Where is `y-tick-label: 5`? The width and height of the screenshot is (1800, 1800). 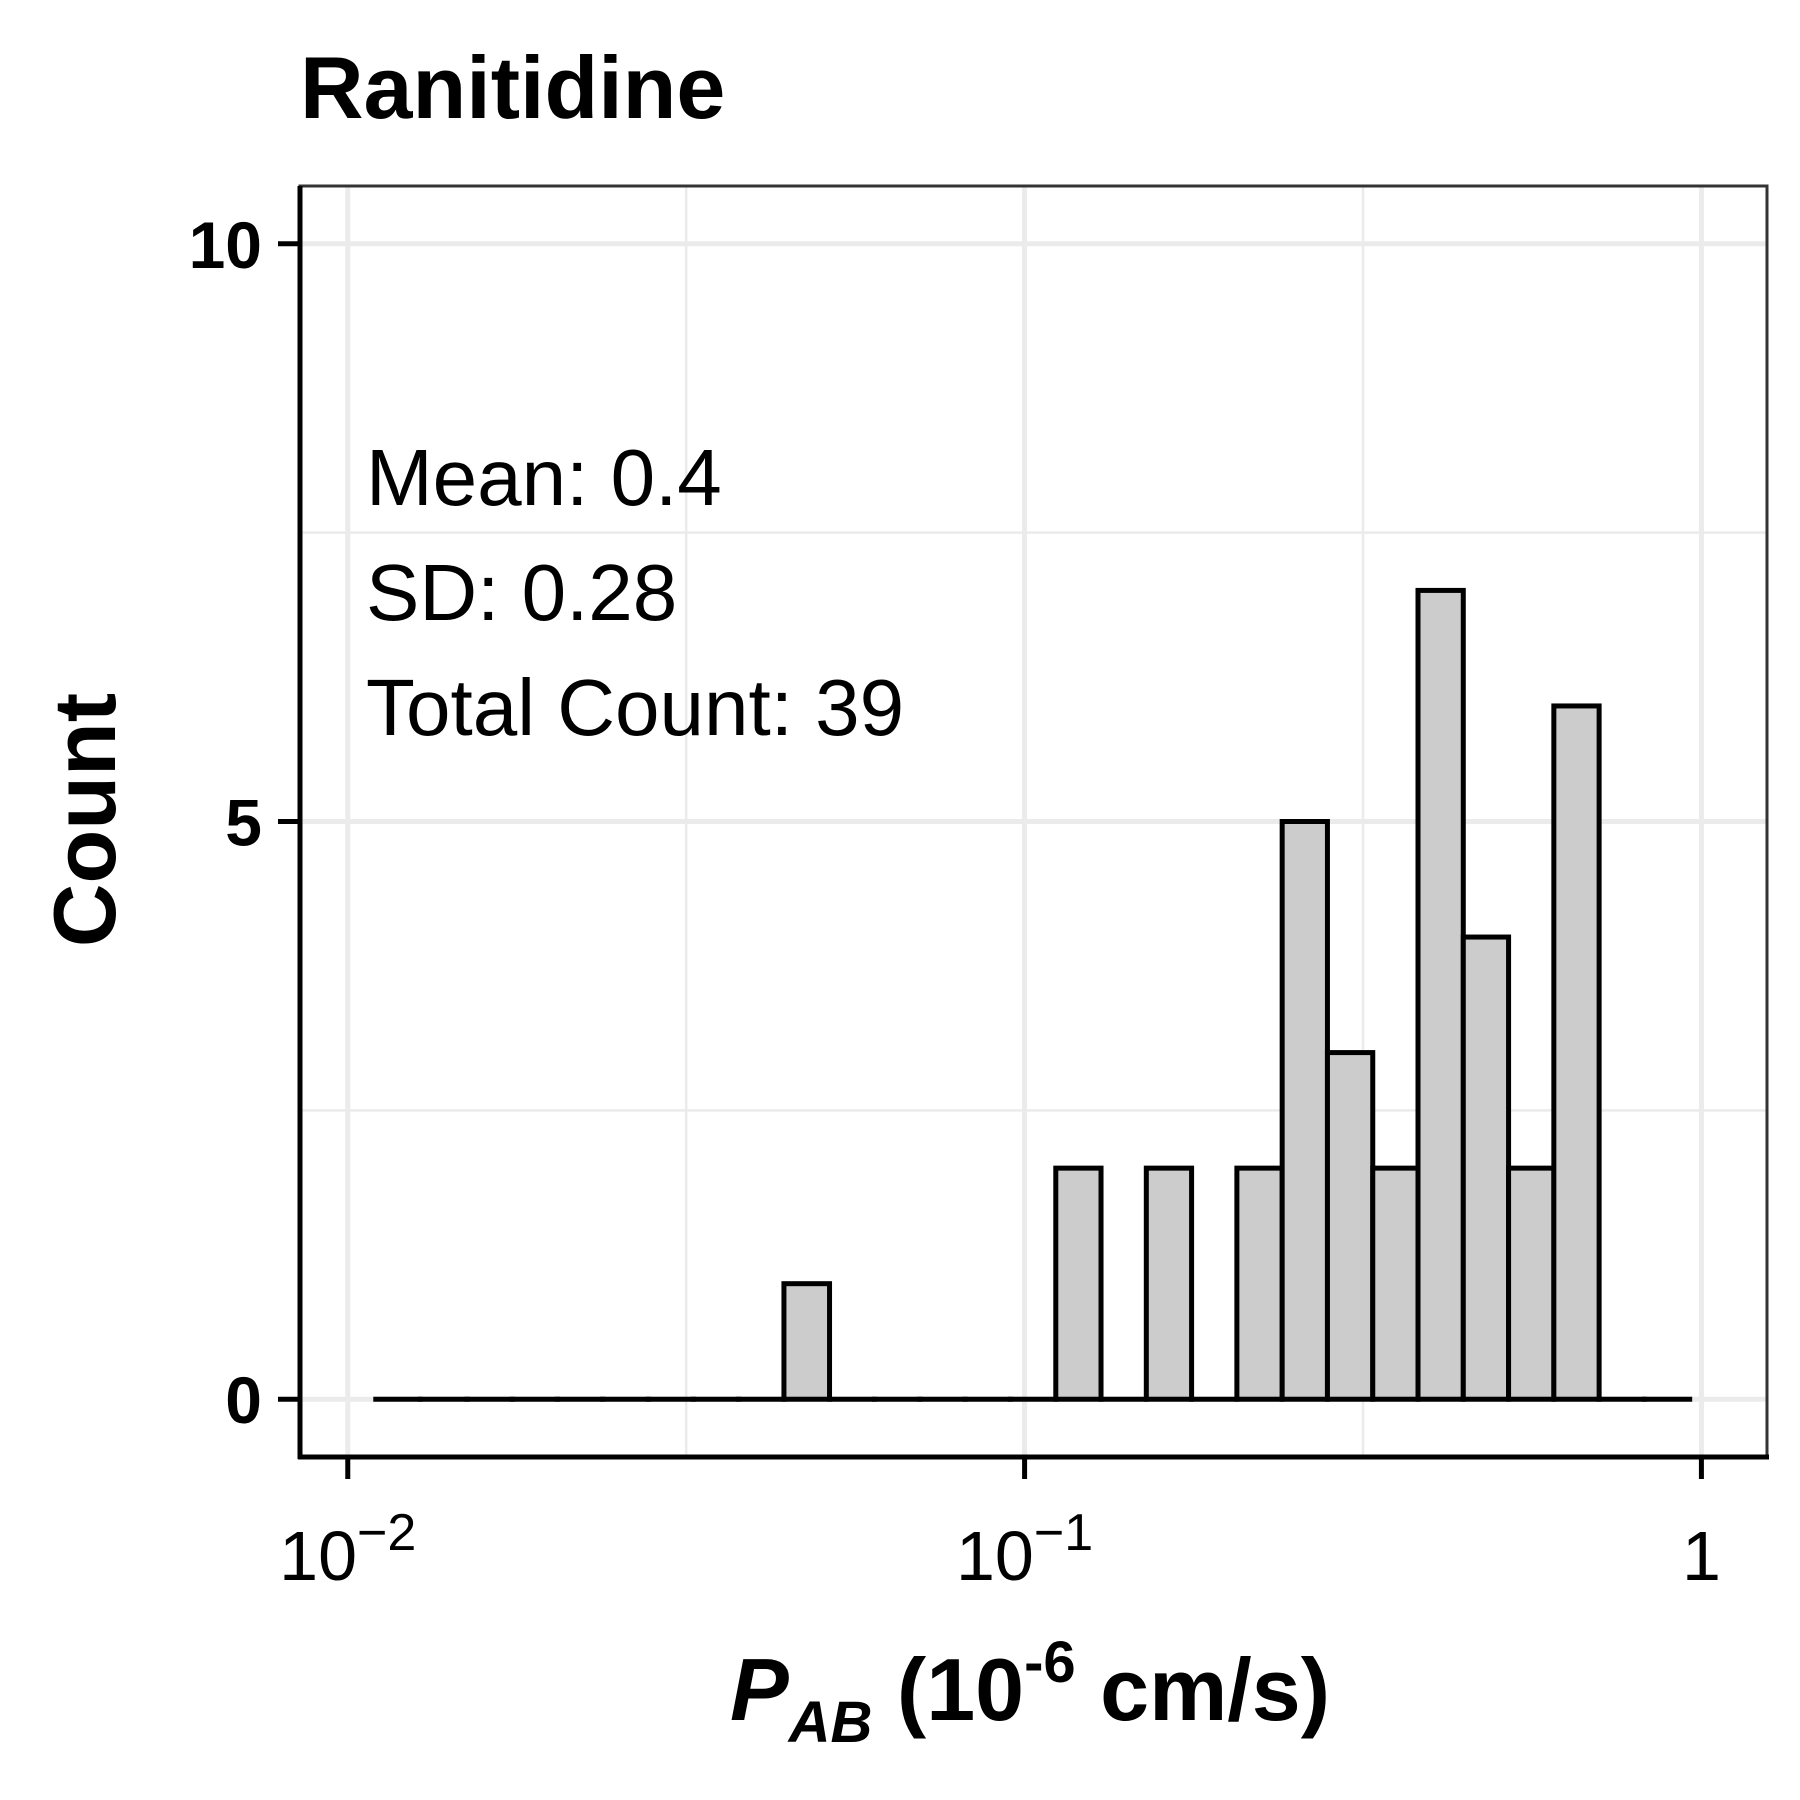
y-tick-label: 5 is located at coordinates (243, 823).